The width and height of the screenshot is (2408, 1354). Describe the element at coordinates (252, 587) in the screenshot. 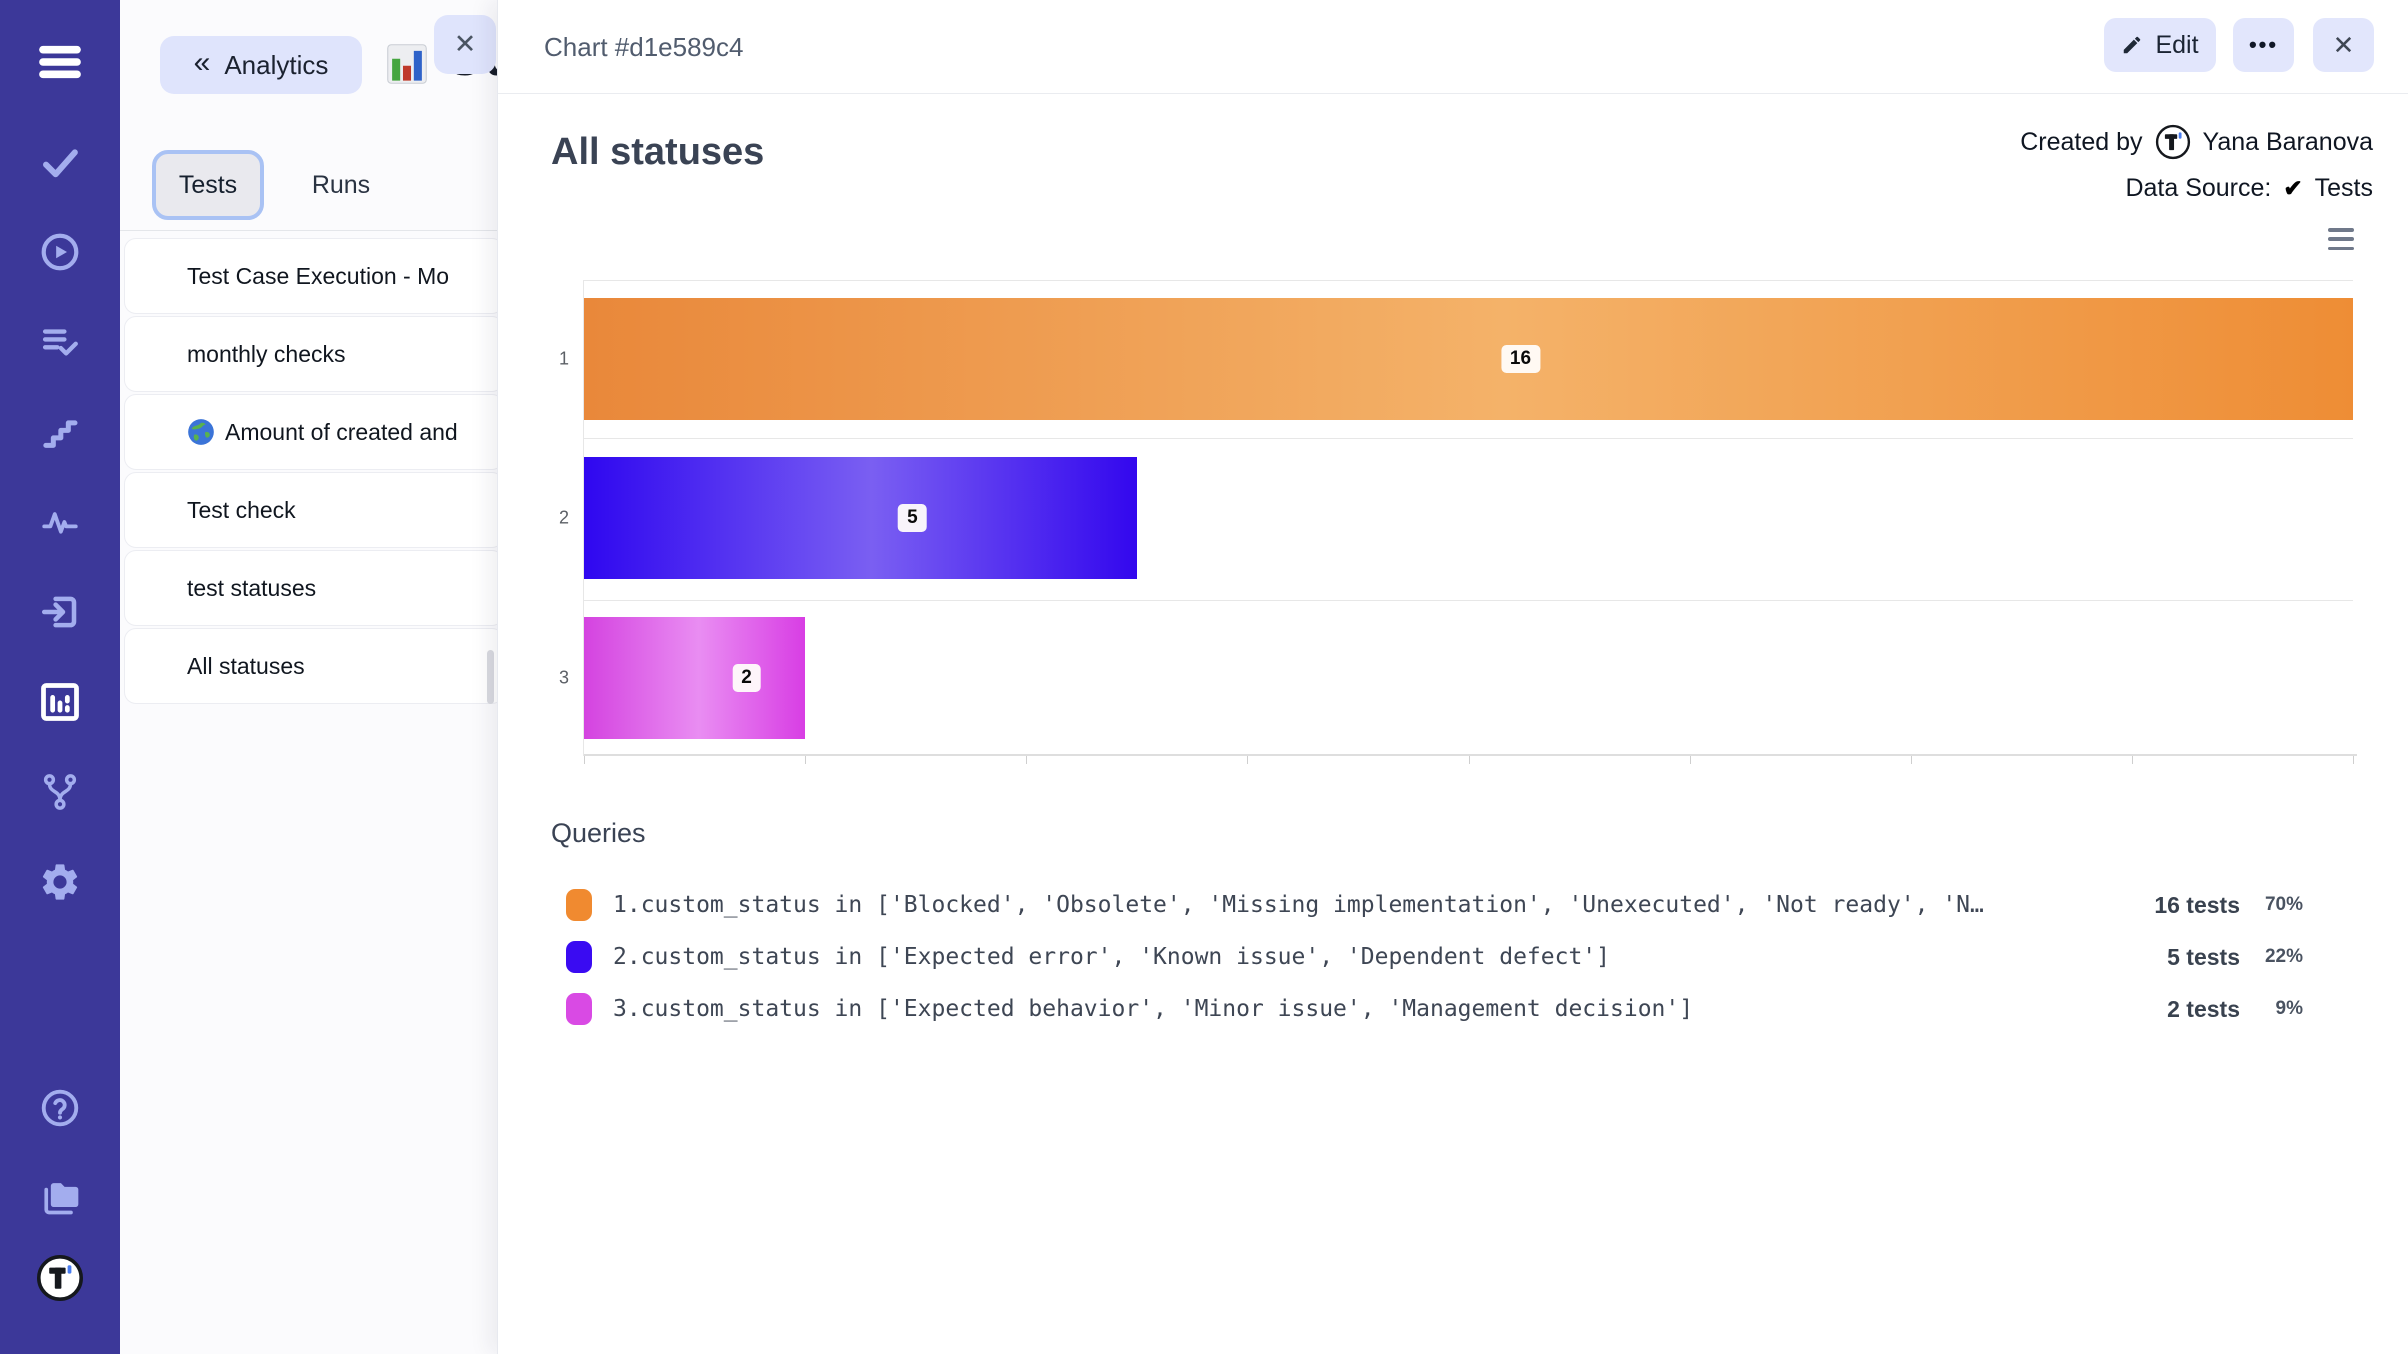

I see `list-item-label: test statuses` at that location.